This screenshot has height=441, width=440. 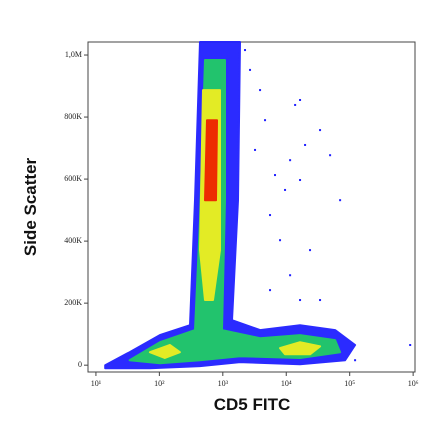 I want to click on y-axis-title: Side Scatter, so click(x=30, y=206).